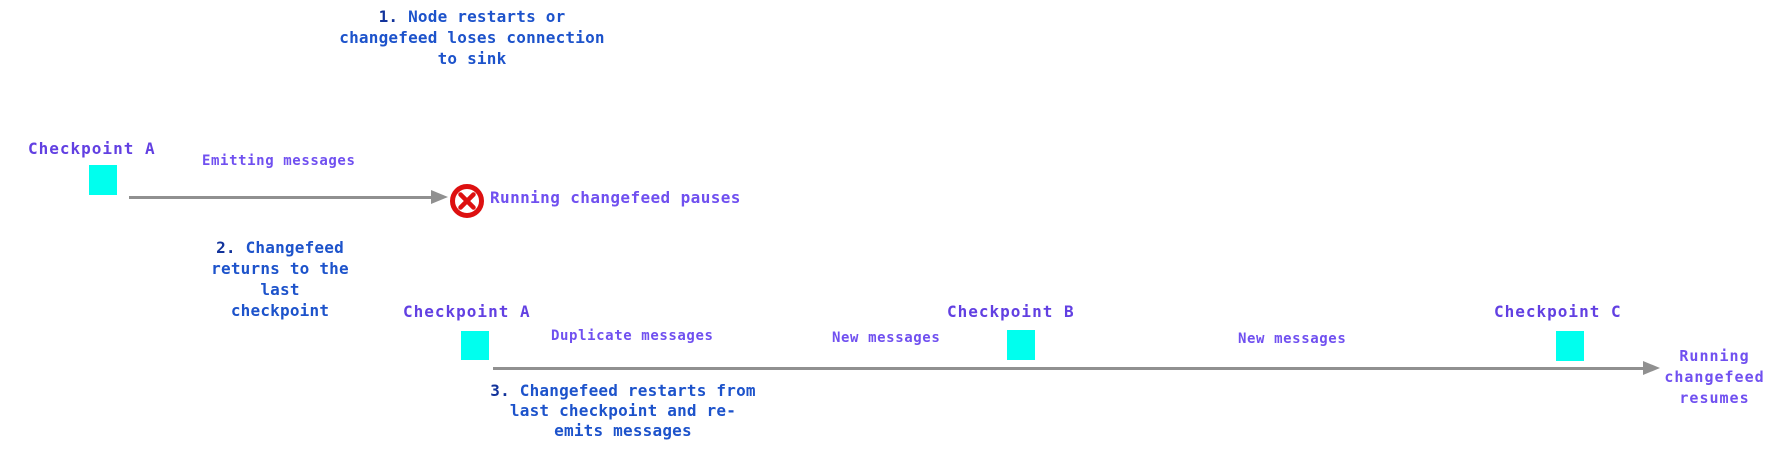  I want to click on checkpoint-a-label-timeline-2: Checkpoint A, so click(467, 311).